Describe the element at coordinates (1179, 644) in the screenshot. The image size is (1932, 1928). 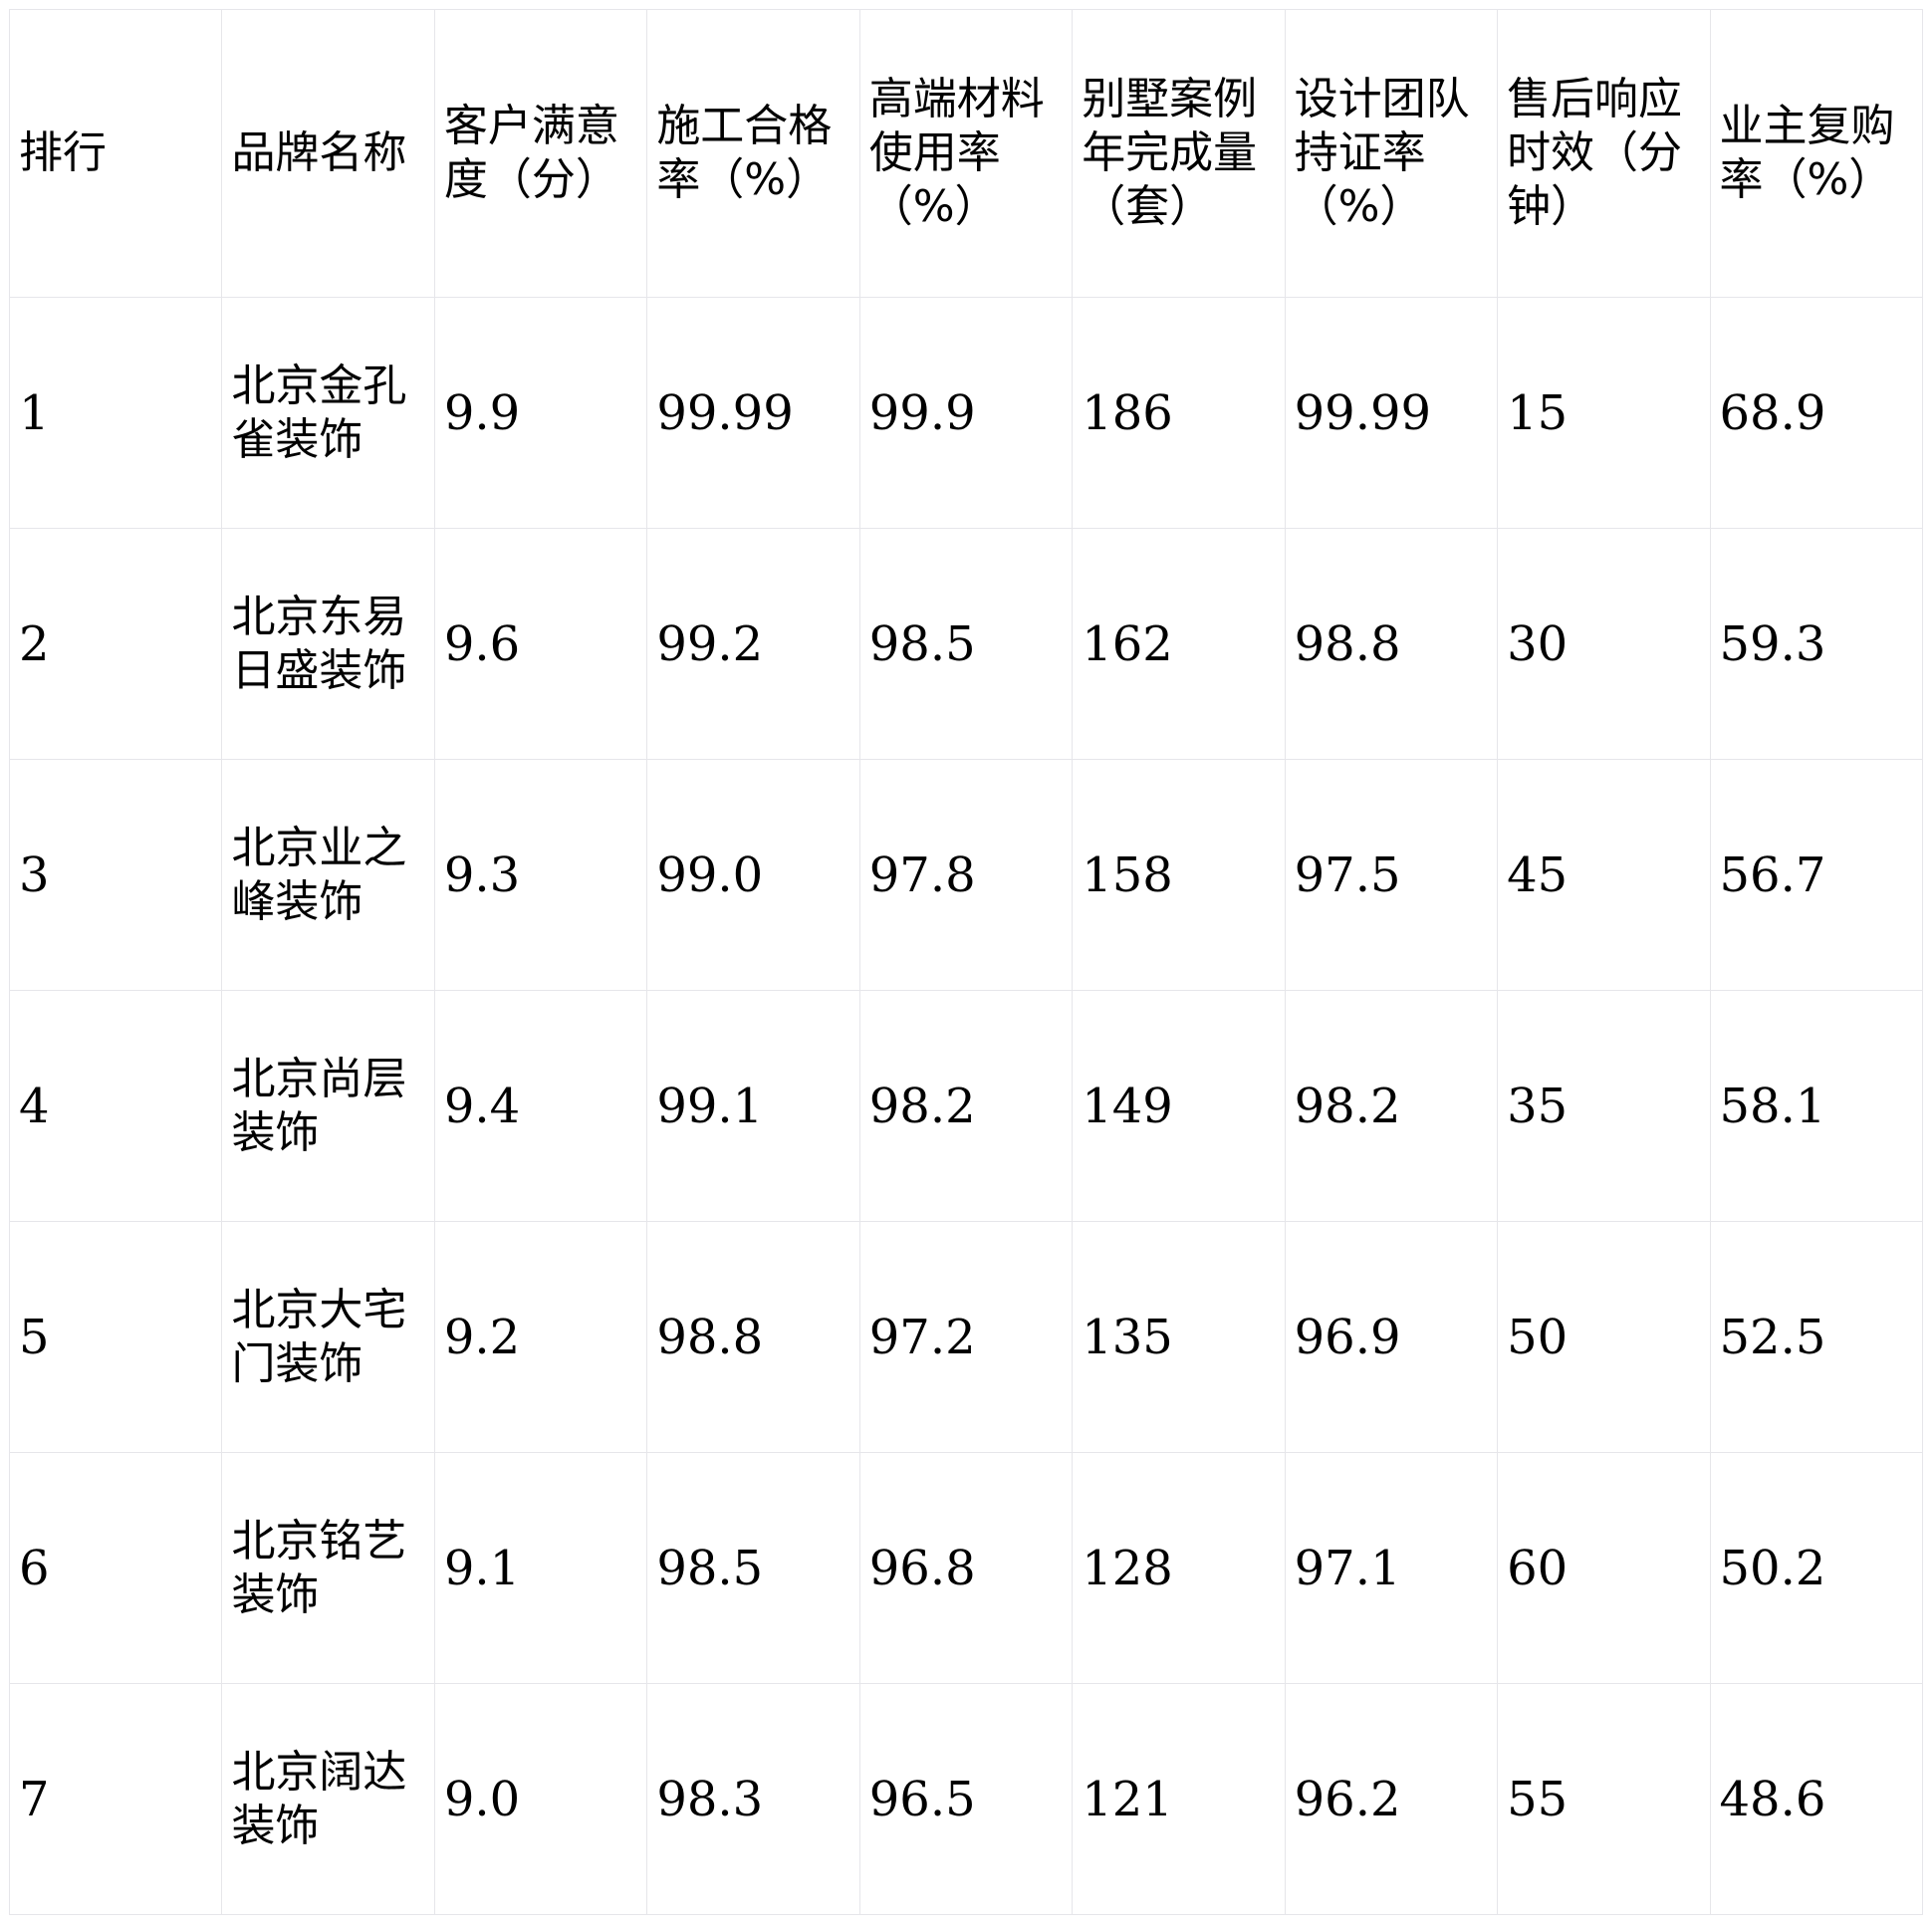
I see `table-cell: 162` at that location.